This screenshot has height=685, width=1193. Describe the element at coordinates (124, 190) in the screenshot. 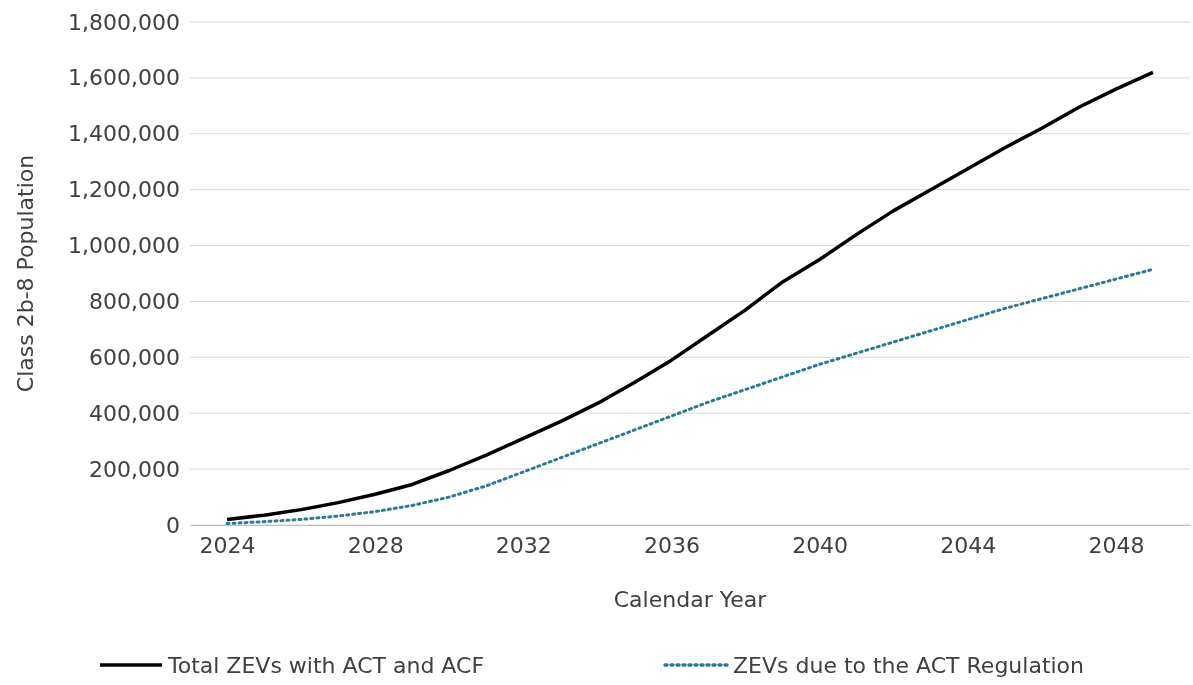

I see `y-tick-label: 1,200,000` at that location.